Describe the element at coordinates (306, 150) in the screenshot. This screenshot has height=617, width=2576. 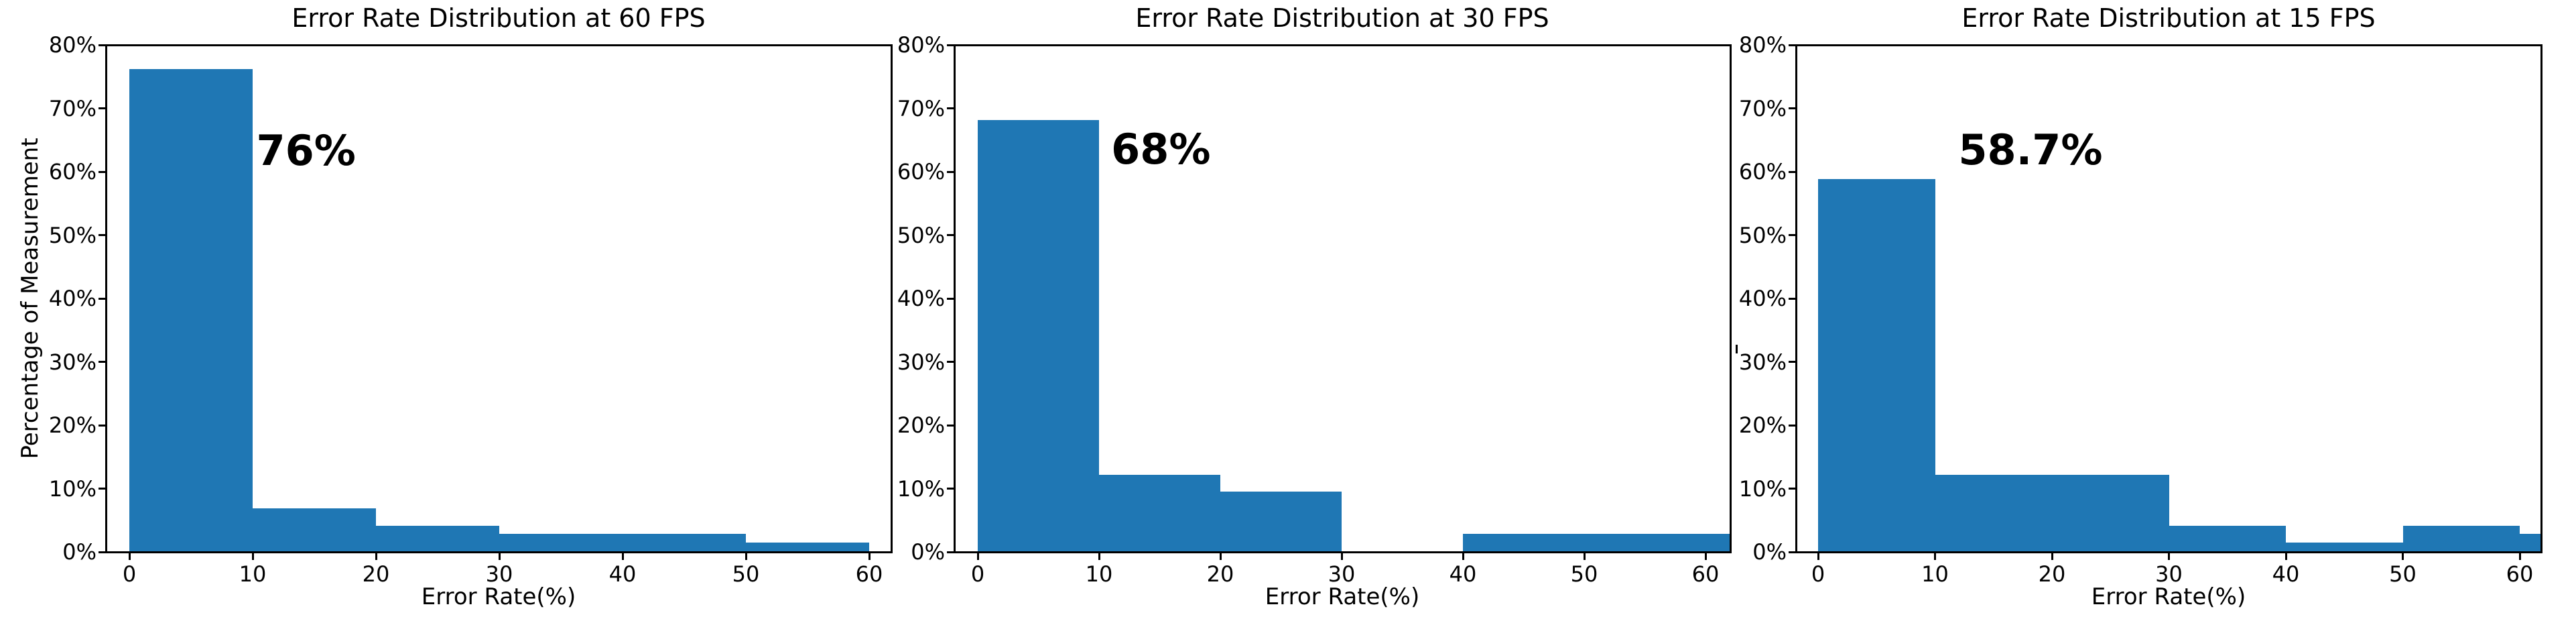
I see `bar-value-annotation: 76%` at that location.